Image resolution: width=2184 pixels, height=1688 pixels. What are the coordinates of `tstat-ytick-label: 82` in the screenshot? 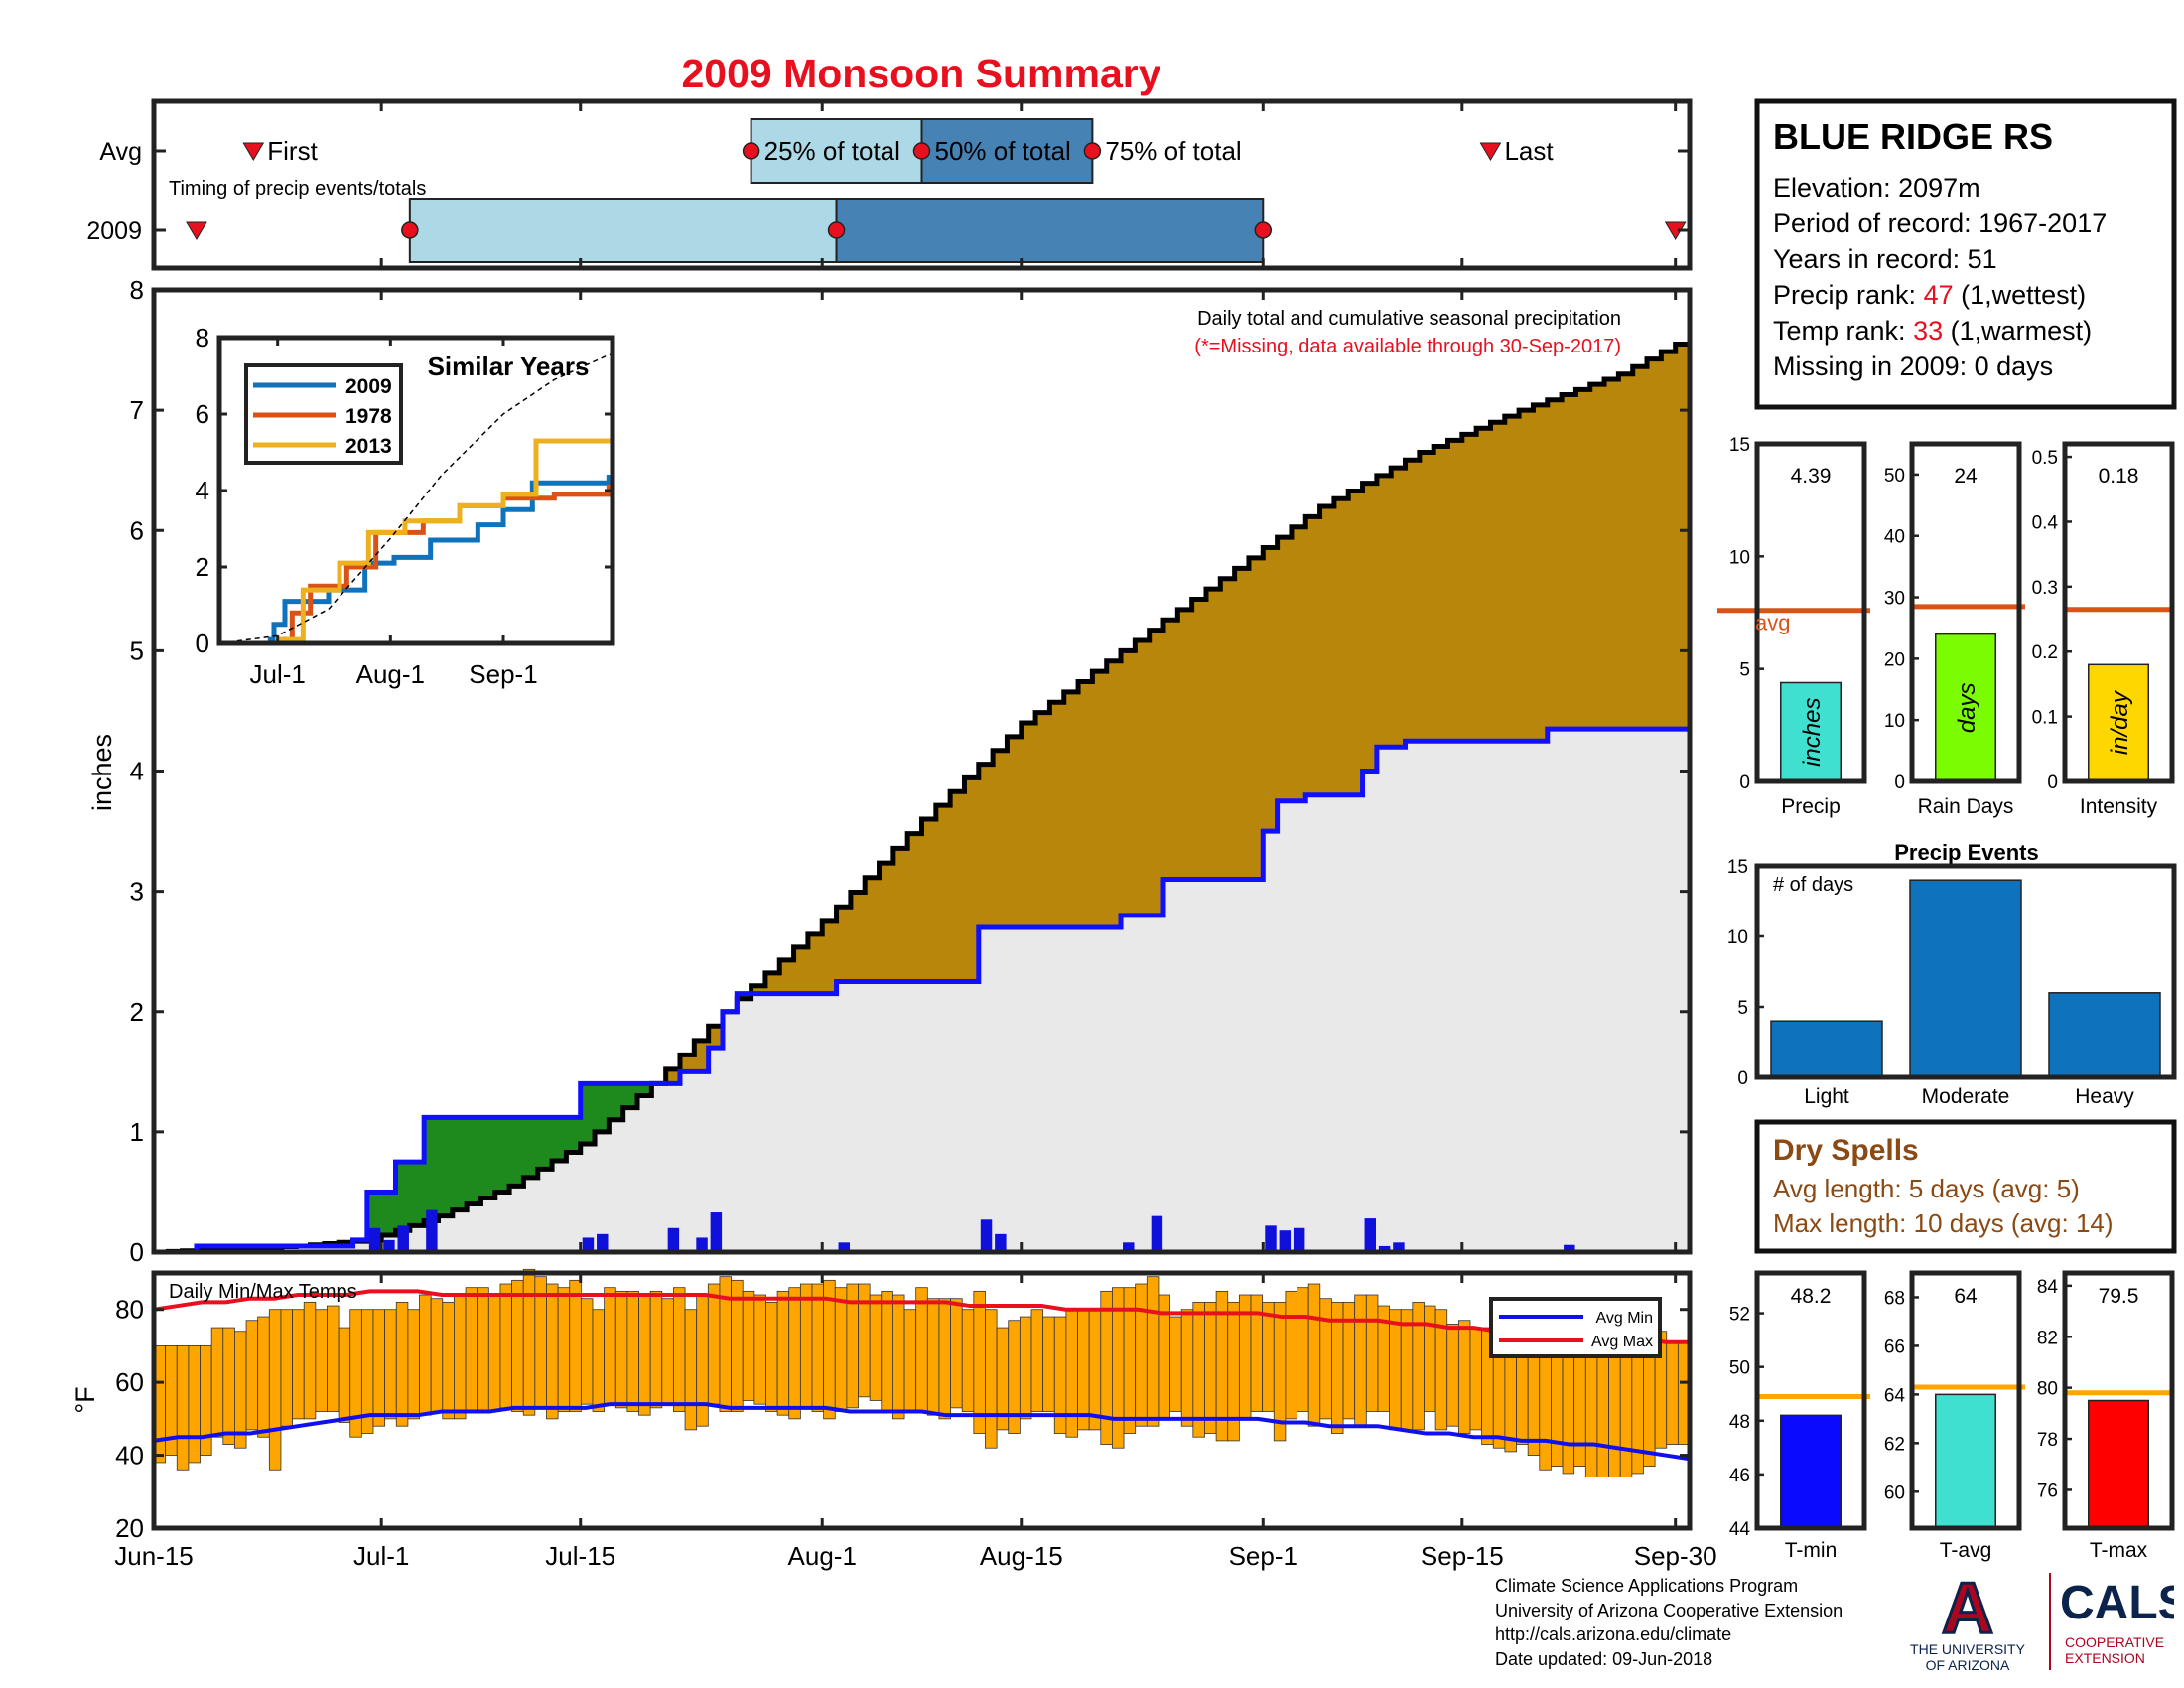 It's located at (2047, 1338).